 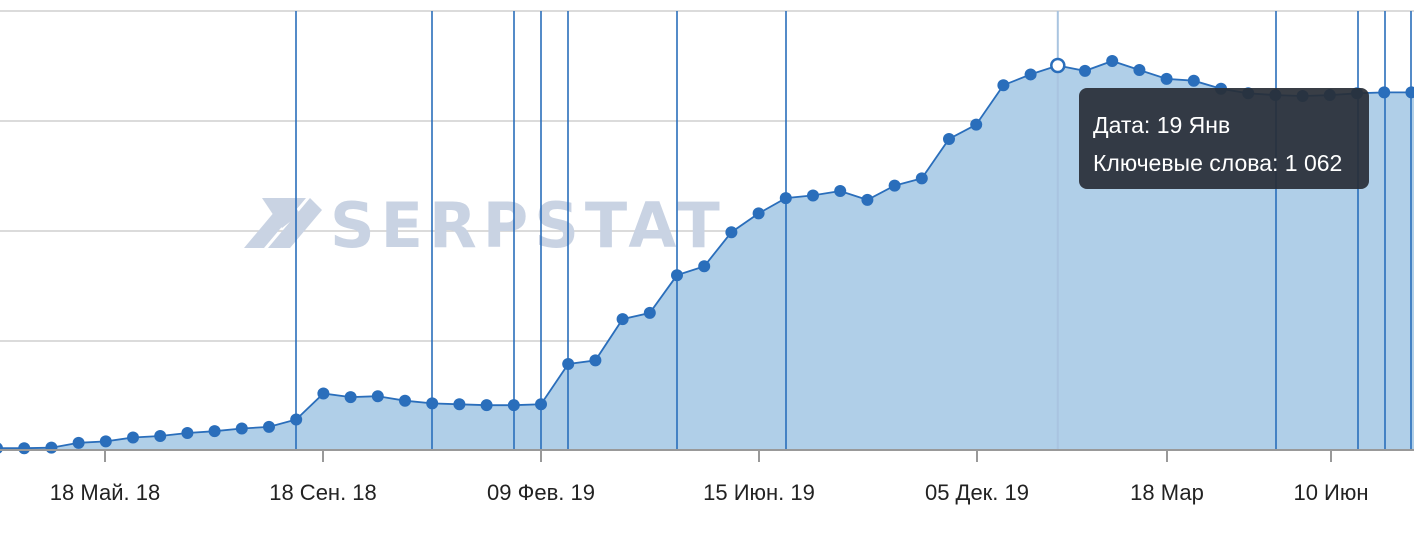 I want to click on x-tick-label: 09 Фев. 19, so click(x=541, y=492).